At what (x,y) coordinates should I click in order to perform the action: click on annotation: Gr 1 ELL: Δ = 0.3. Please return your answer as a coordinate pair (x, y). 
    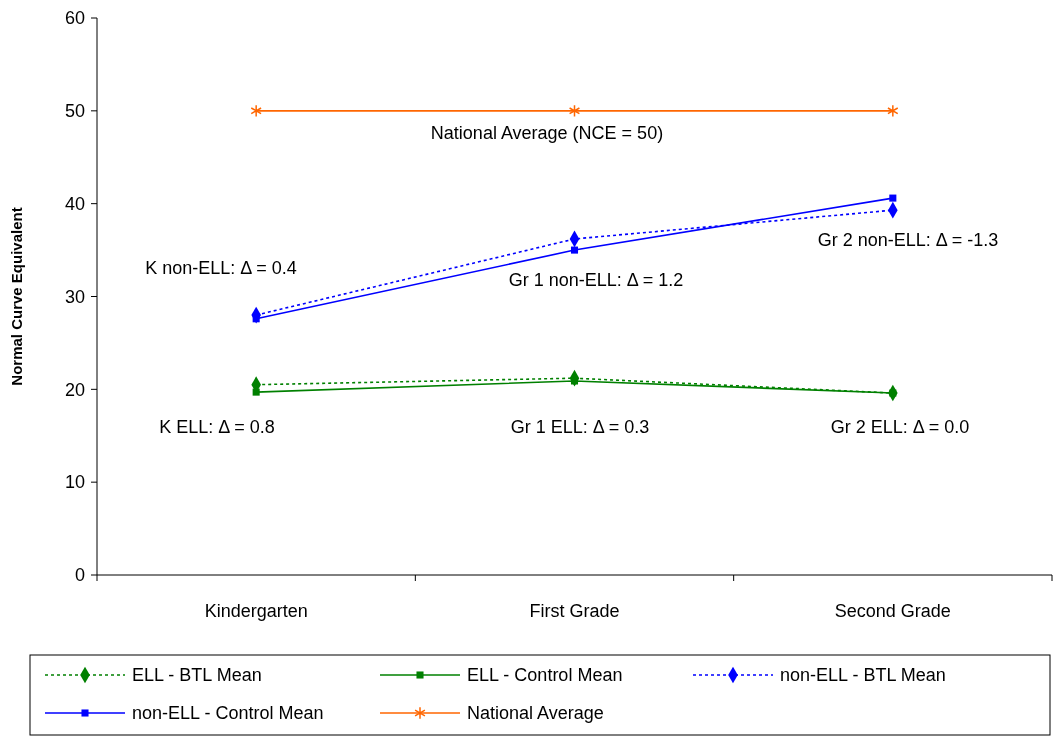
    Looking at the image, I should click on (580, 427).